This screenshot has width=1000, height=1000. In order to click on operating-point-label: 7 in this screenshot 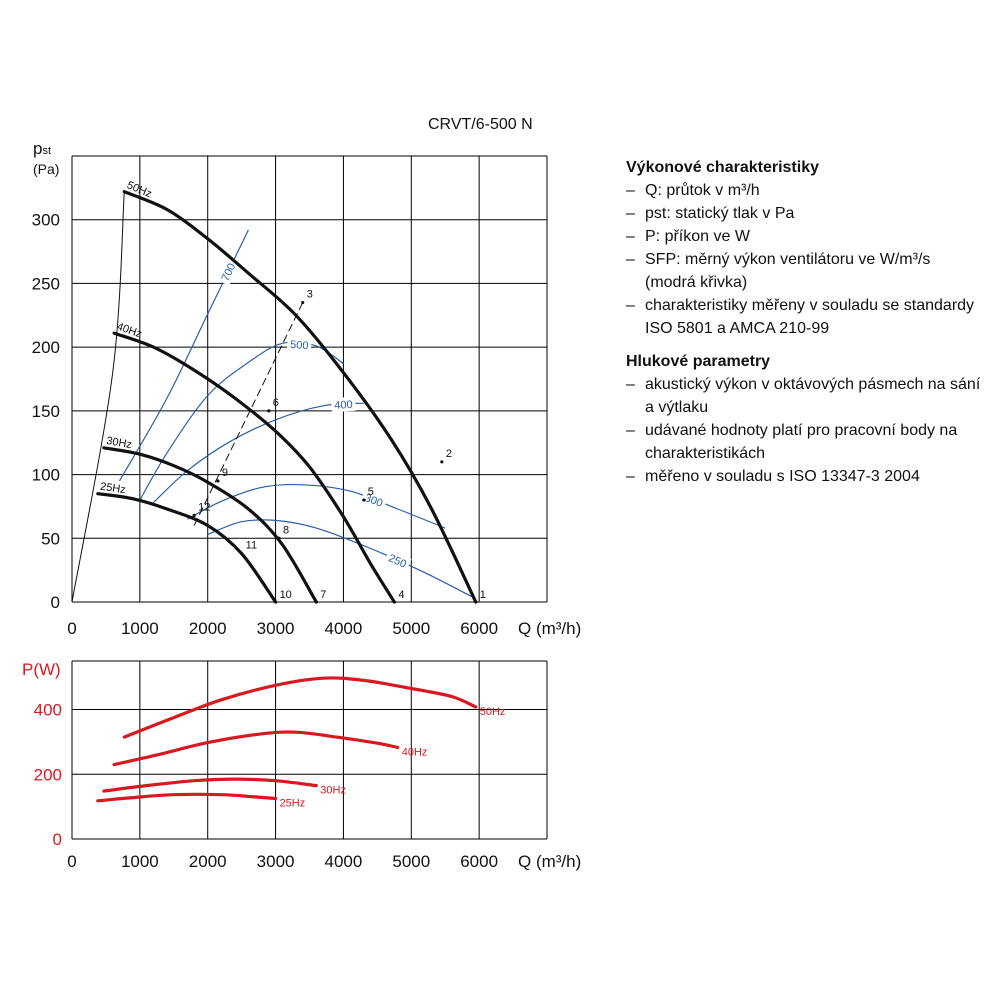, I will do `click(323, 595)`.